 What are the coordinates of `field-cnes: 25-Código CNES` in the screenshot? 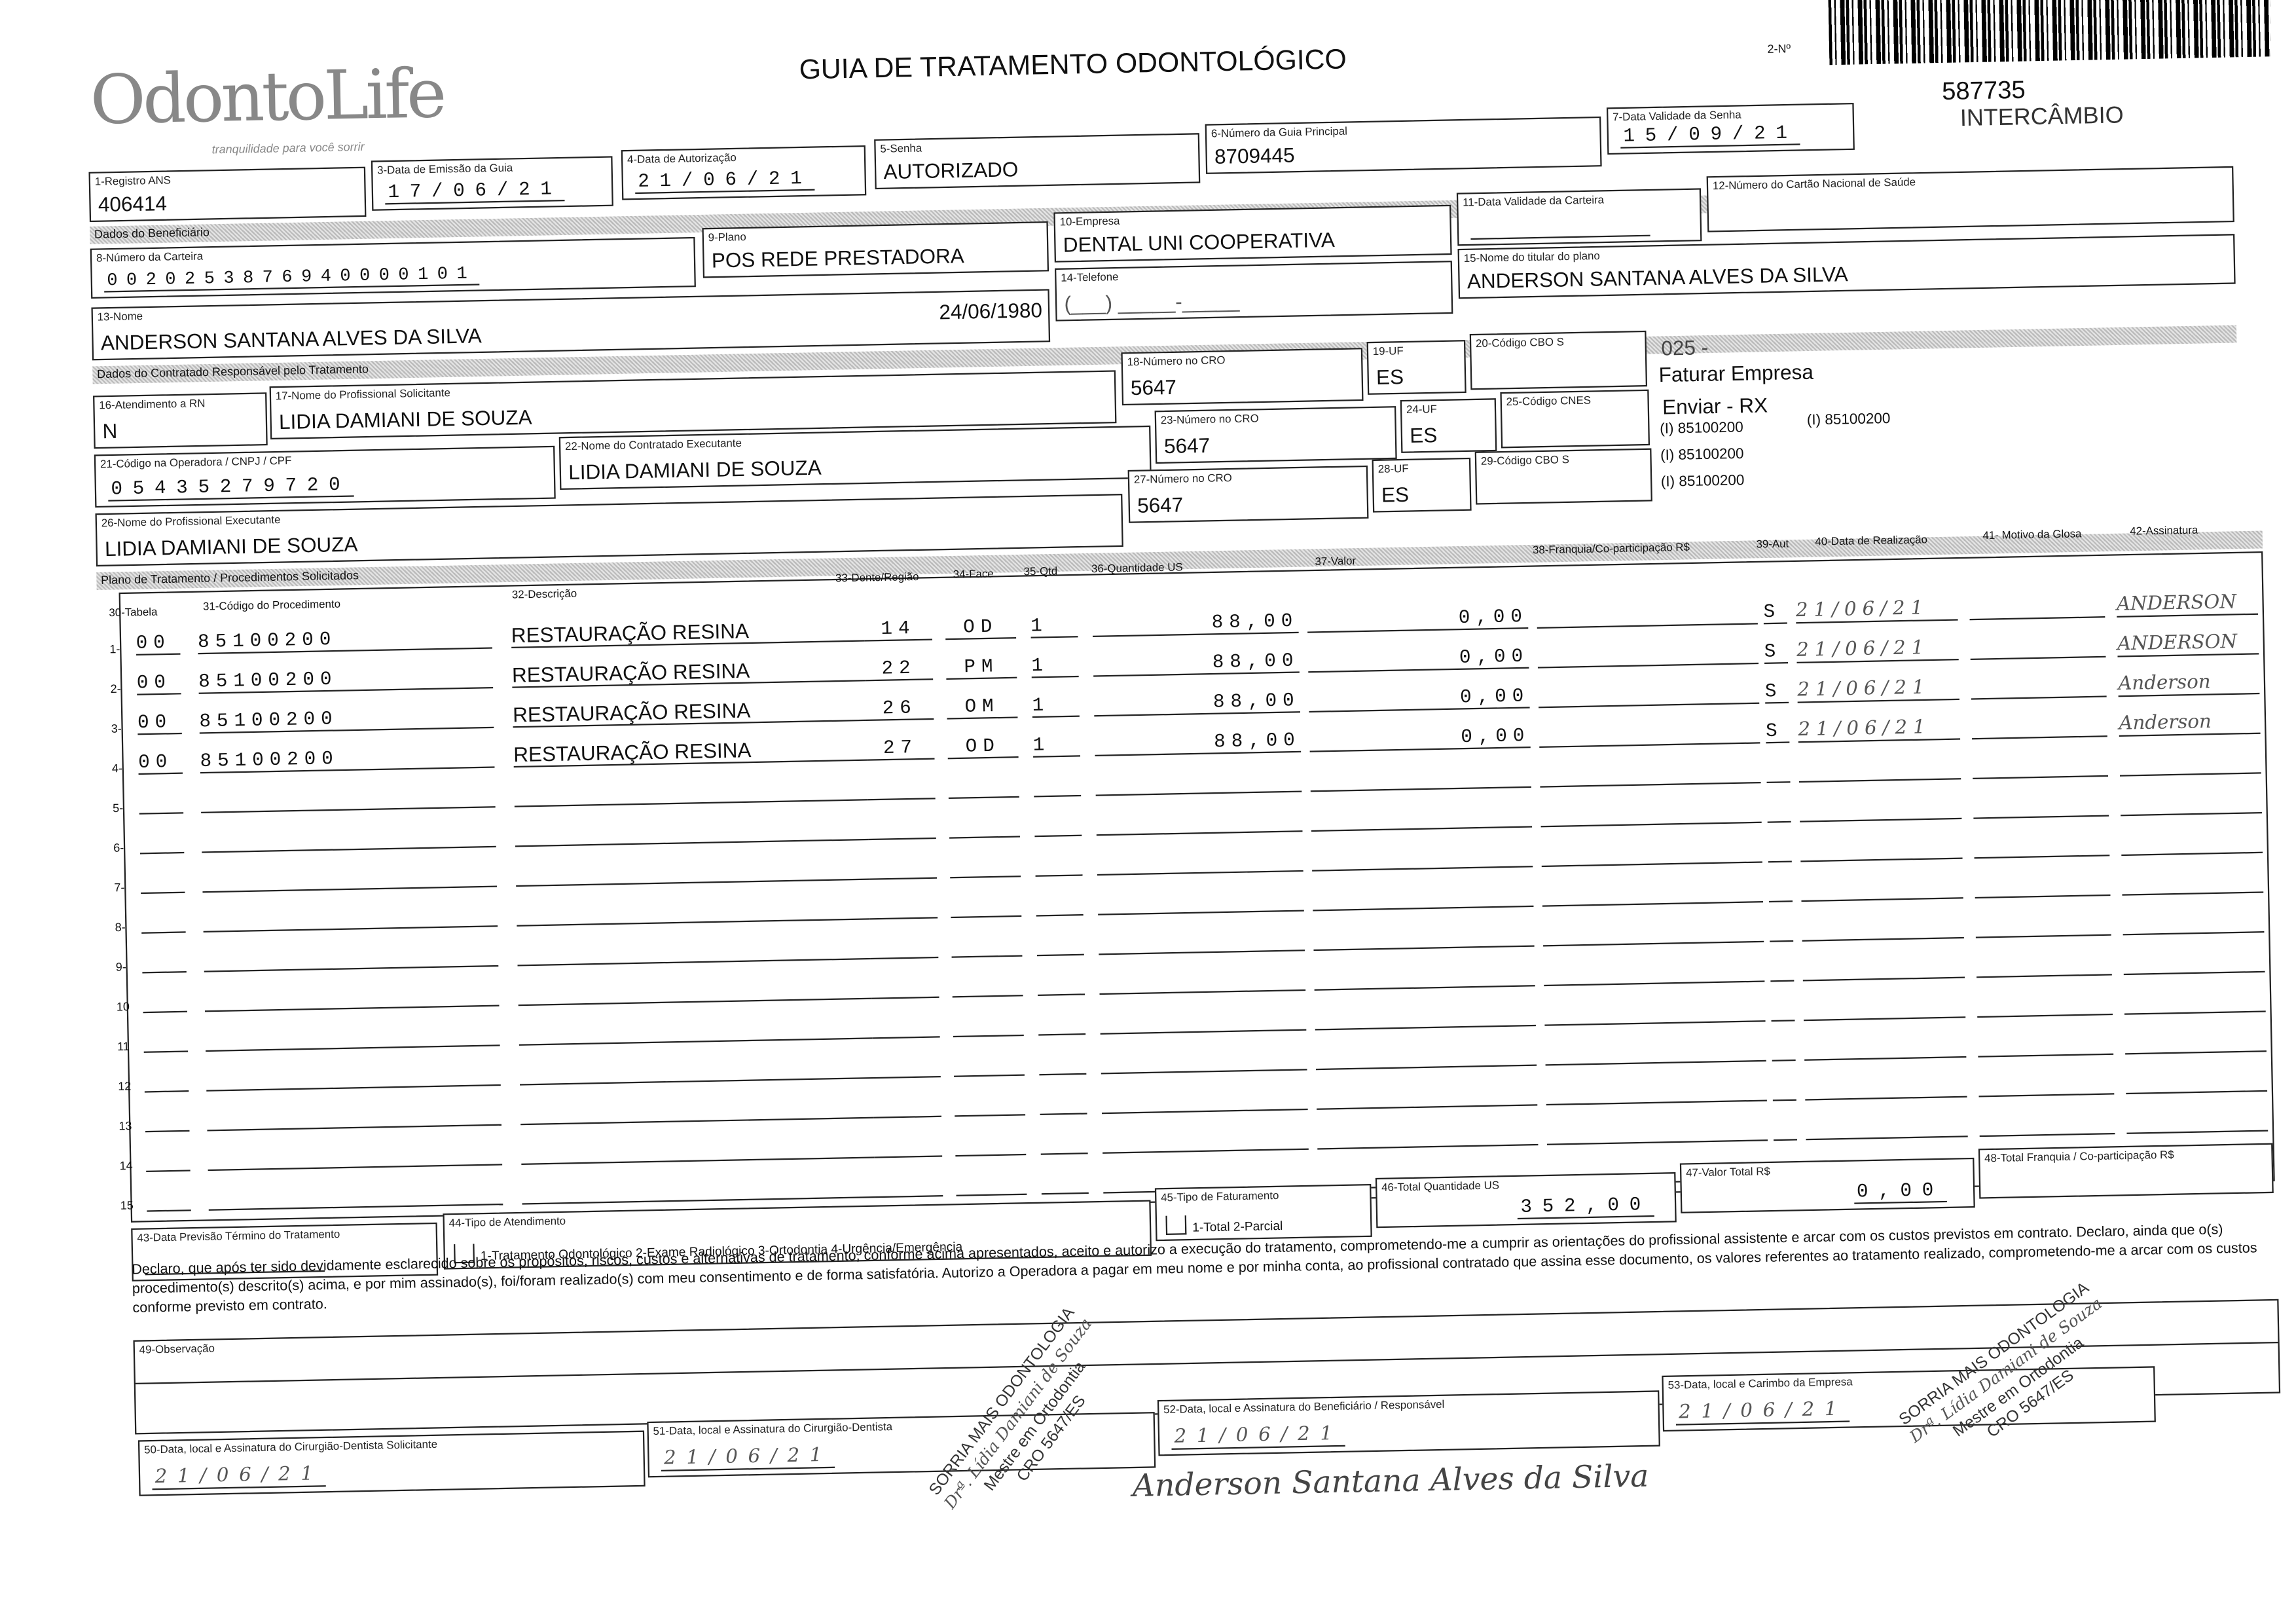 It's located at (1575, 419).